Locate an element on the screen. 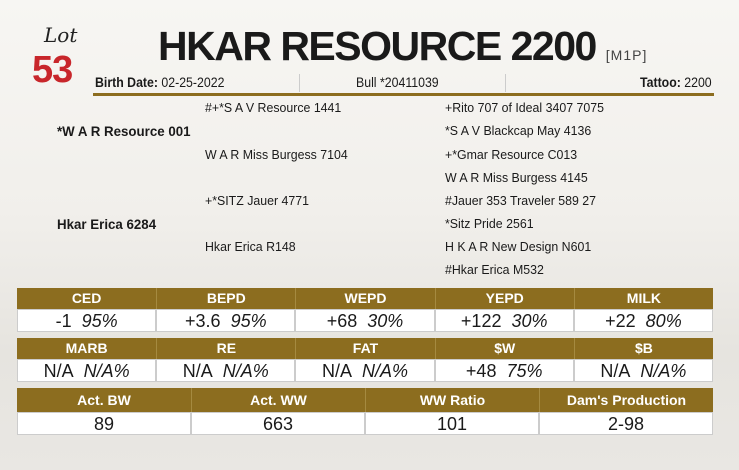 This screenshot has height=470, width=739. sire: *W A R Resource 001 is located at coordinates (124, 131).